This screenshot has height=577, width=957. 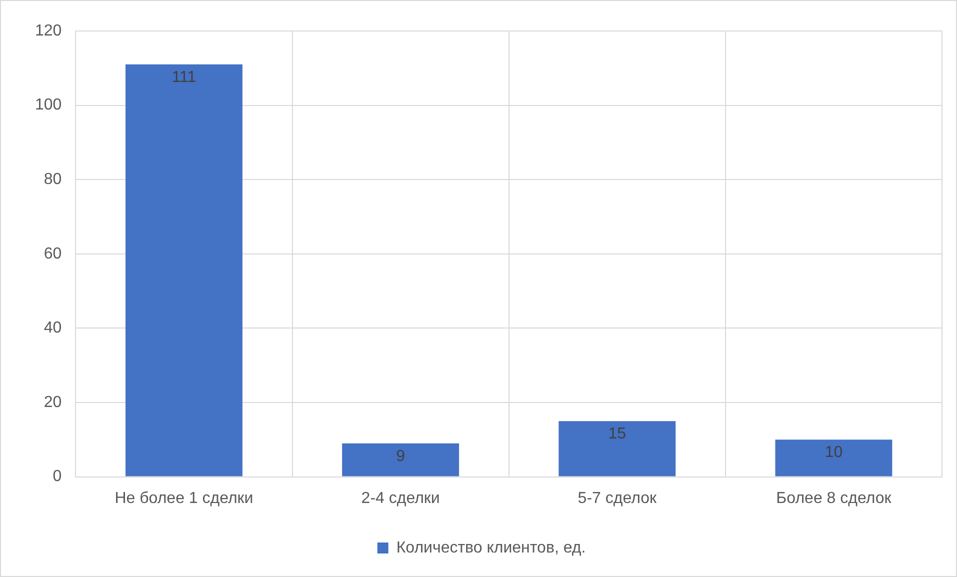 What do you see at coordinates (184, 77) in the screenshot?
I see `data-label: 111` at bounding box center [184, 77].